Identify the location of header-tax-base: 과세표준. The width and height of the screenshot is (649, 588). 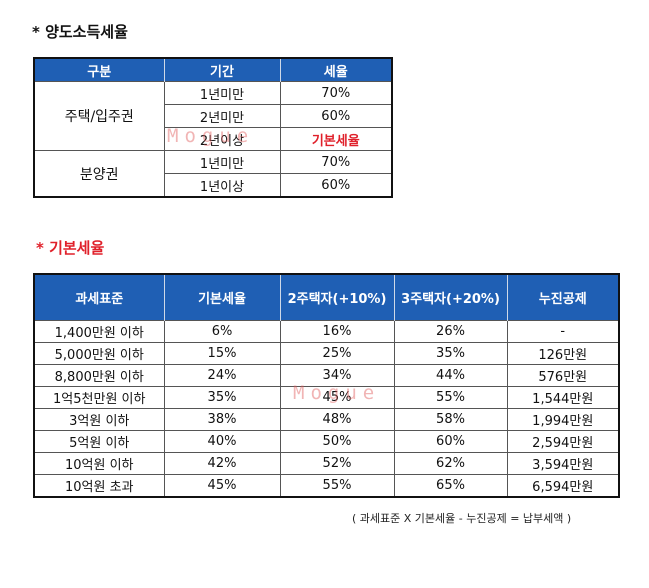
(99, 297).